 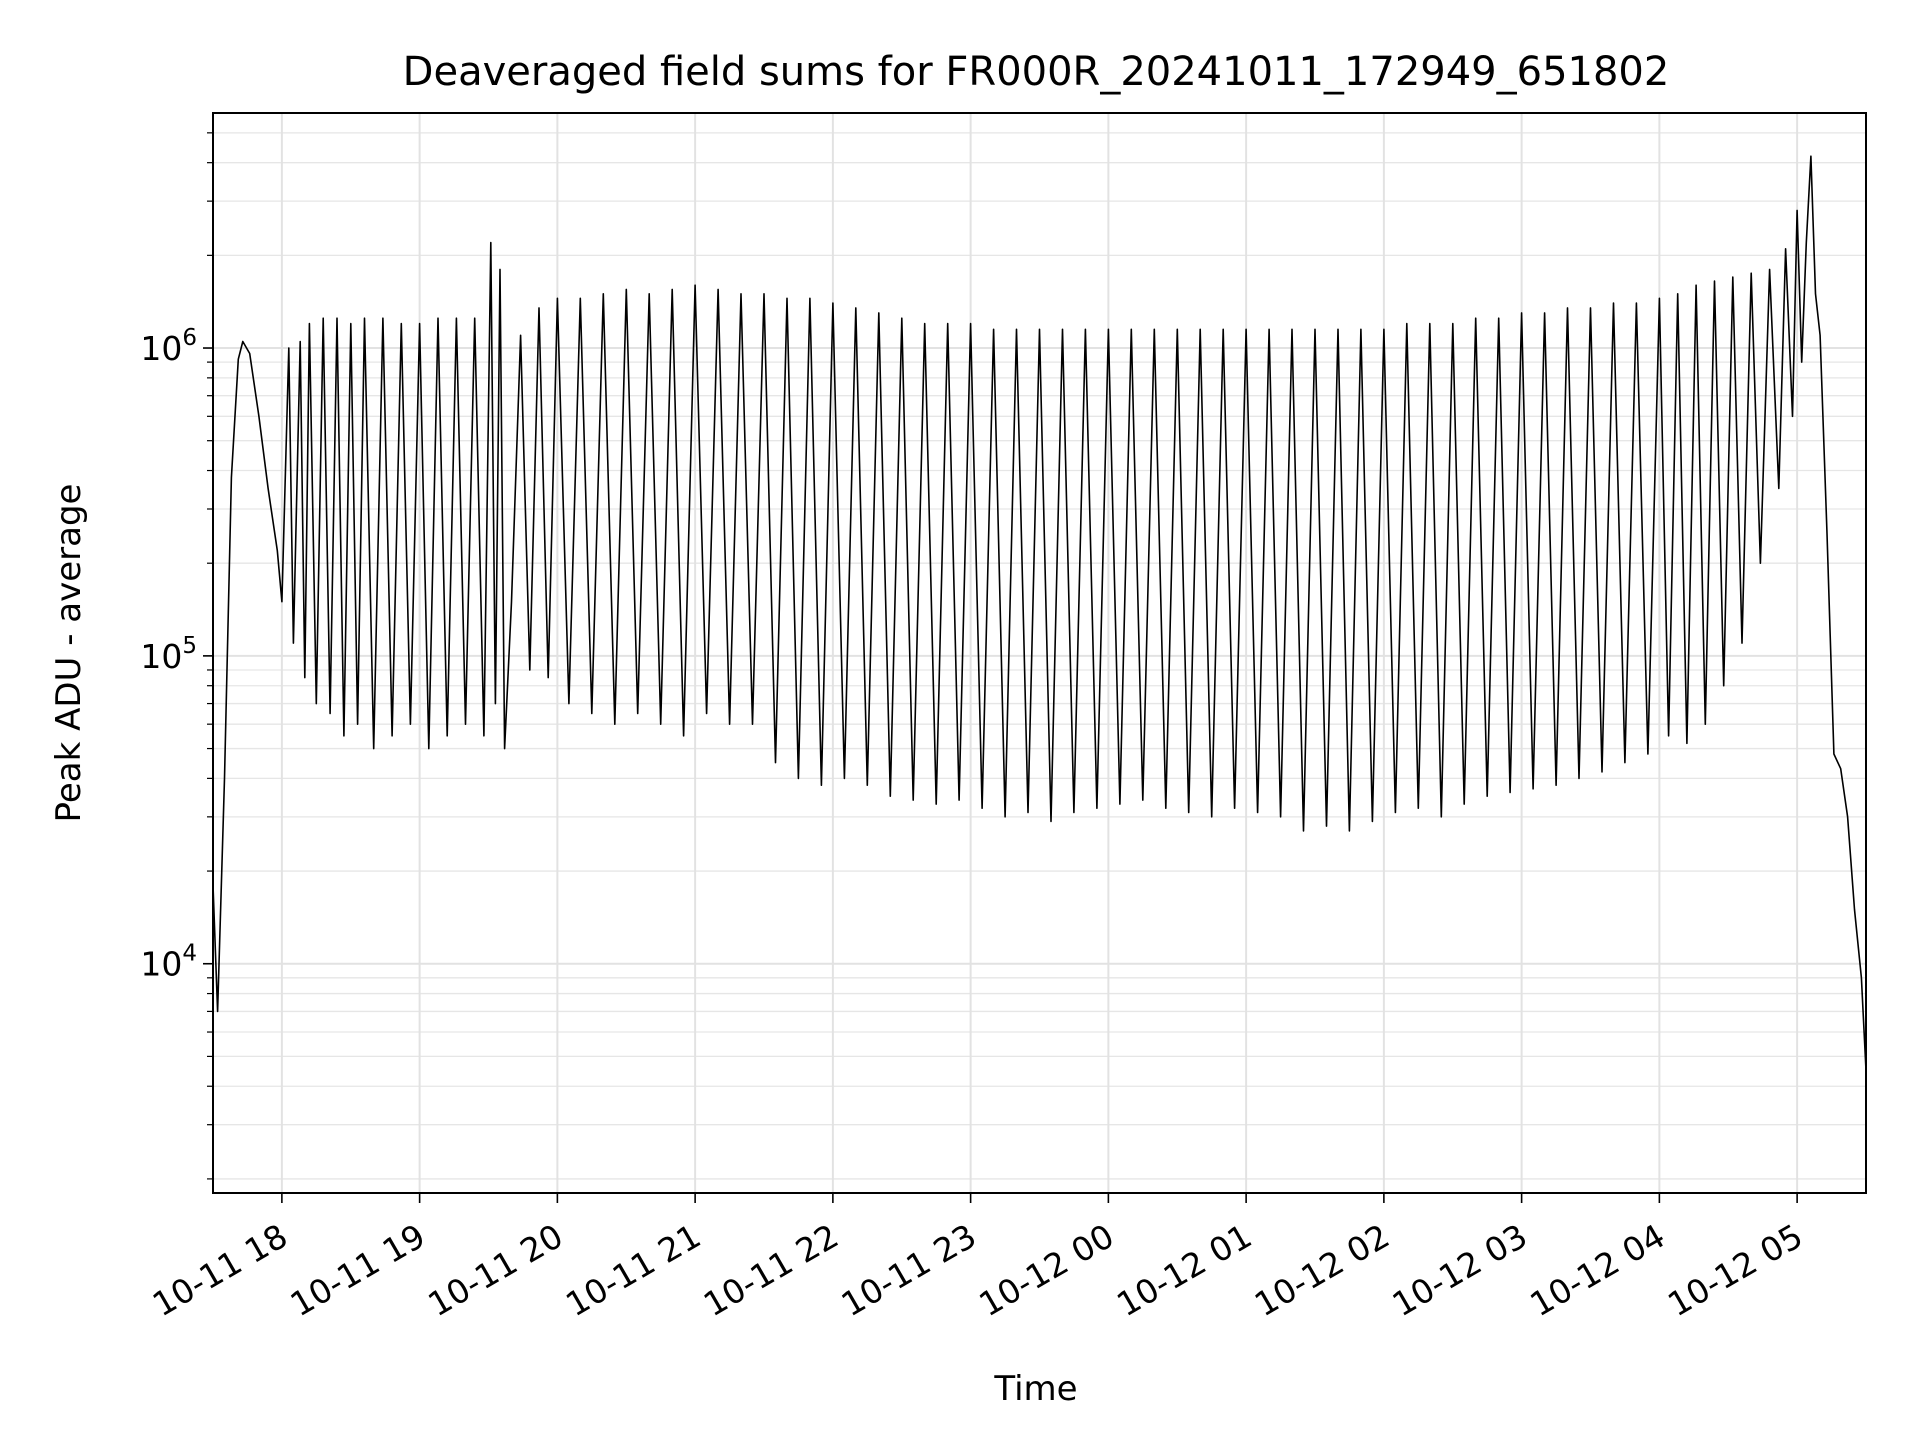 What do you see at coordinates (69, 653) in the screenshot?
I see `y-axis-label: Peak ADU - average` at bounding box center [69, 653].